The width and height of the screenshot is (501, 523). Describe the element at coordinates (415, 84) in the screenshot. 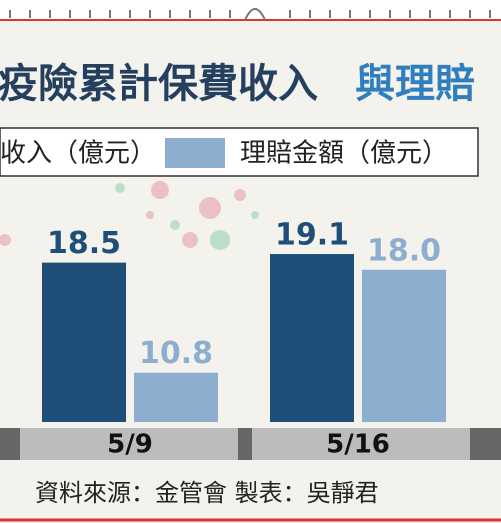

I see `chart-title-highlight: 與理賠` at that location.